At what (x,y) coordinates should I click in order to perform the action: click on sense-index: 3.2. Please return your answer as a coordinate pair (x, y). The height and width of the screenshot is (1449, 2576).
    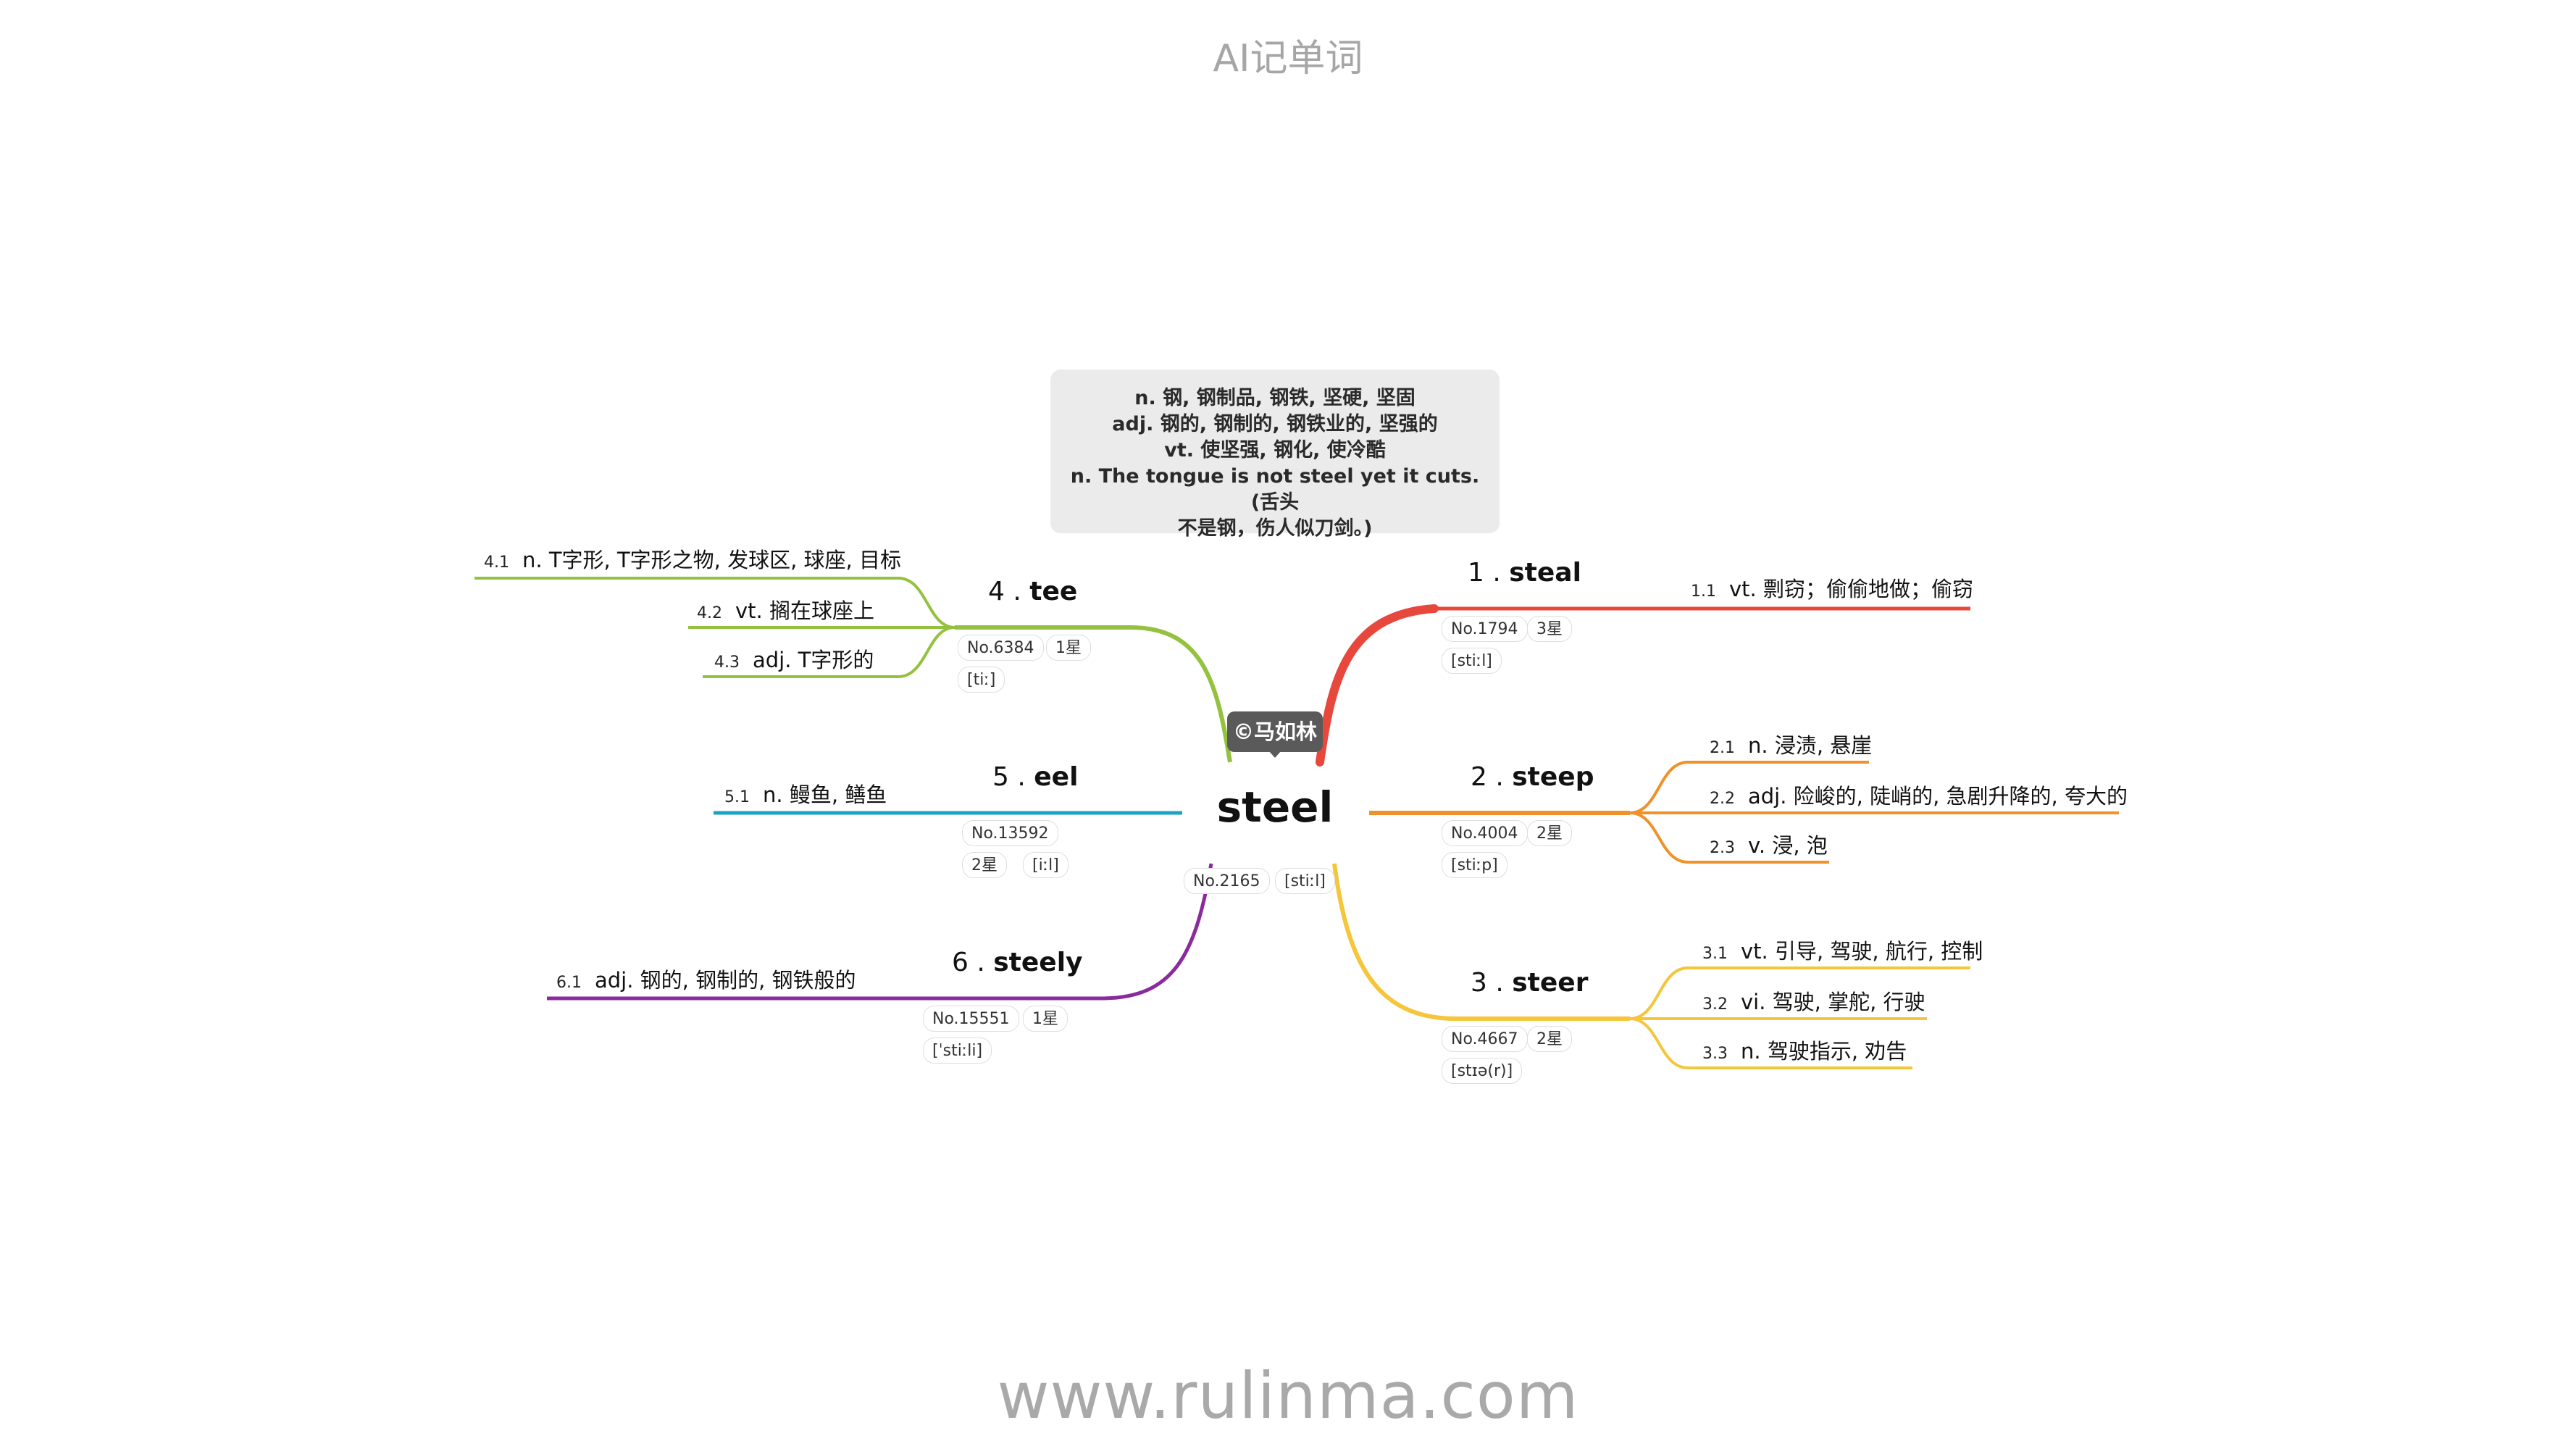
    Looking at the image, I should click on (1715, 1004).